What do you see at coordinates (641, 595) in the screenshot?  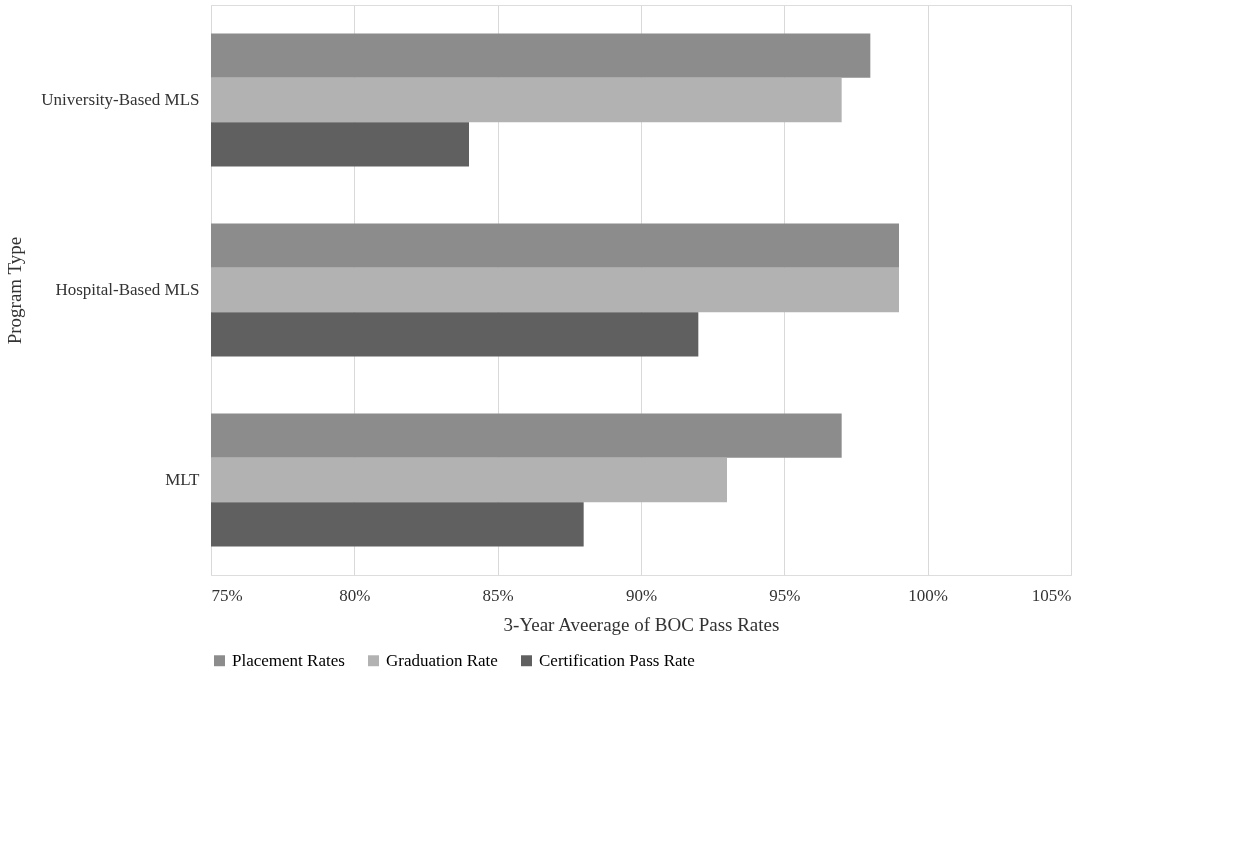 I see `x-tick-label: 90%` at bounding box center [641, 595].